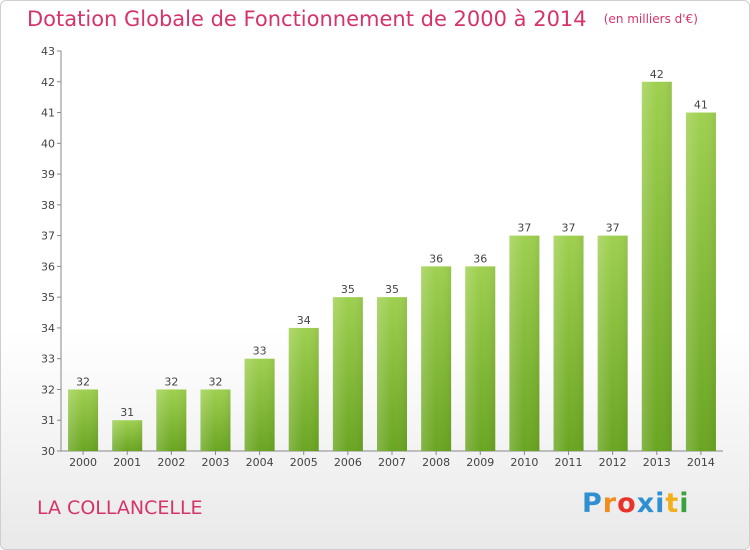  What do you see at coordinates (48, 51) in the screenshot?
I see `y-tick-label: 43` at bounding box center [48, 51].